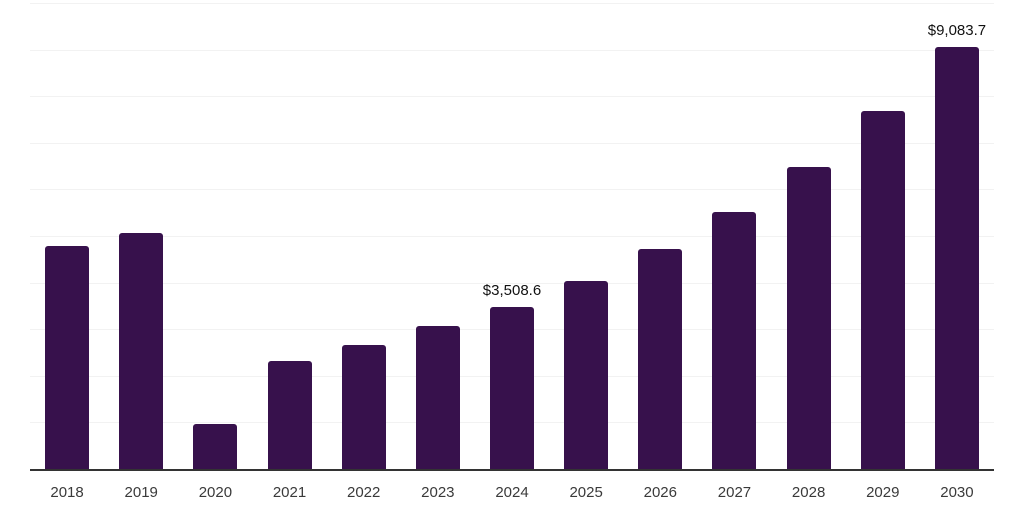 The width and height of the screenshot is (1024, 512). What do you see at coordinates (437, 398) in the screenshot?
I see `bar-2023` at bounding box center [437, 398].